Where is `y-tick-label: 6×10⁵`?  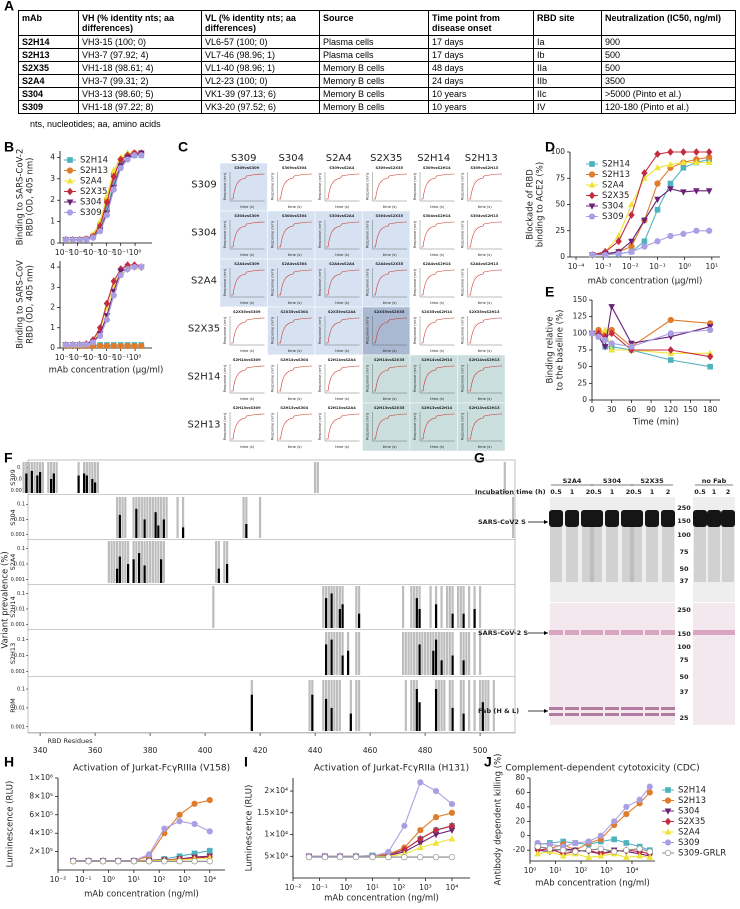 y-tick-label: 6×10⁵ is located at coordinates (41, 814).